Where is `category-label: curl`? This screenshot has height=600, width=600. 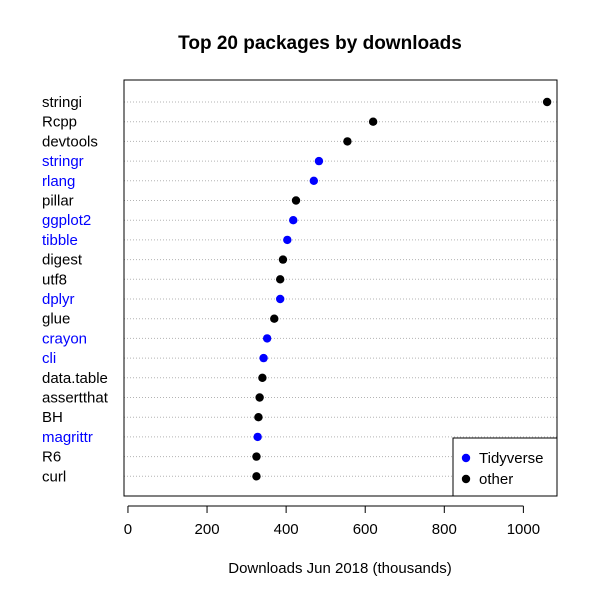 category-label: curl is located at coordinates (54, 476).